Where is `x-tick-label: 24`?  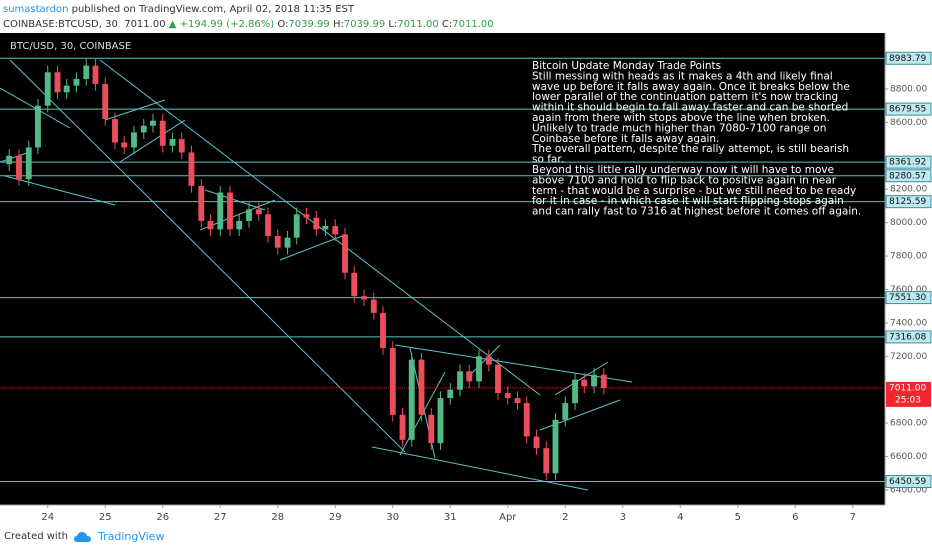
x-tick-label: 24 is located at coordinates (47, 517).